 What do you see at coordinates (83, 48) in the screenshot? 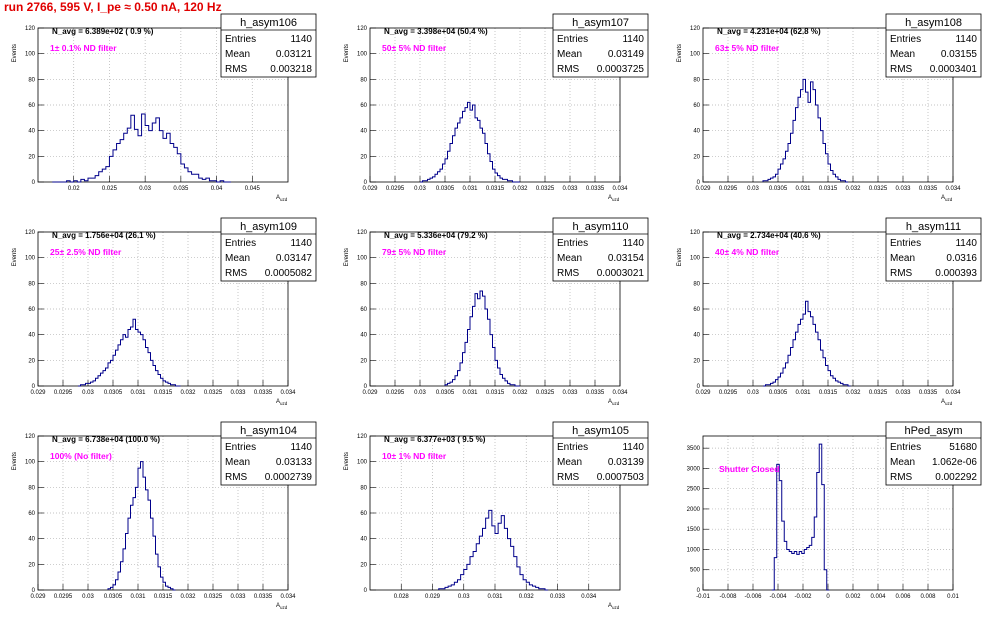
I see `filter-label: 1± 0.1% ND filter` at bounding box center [83, 48].